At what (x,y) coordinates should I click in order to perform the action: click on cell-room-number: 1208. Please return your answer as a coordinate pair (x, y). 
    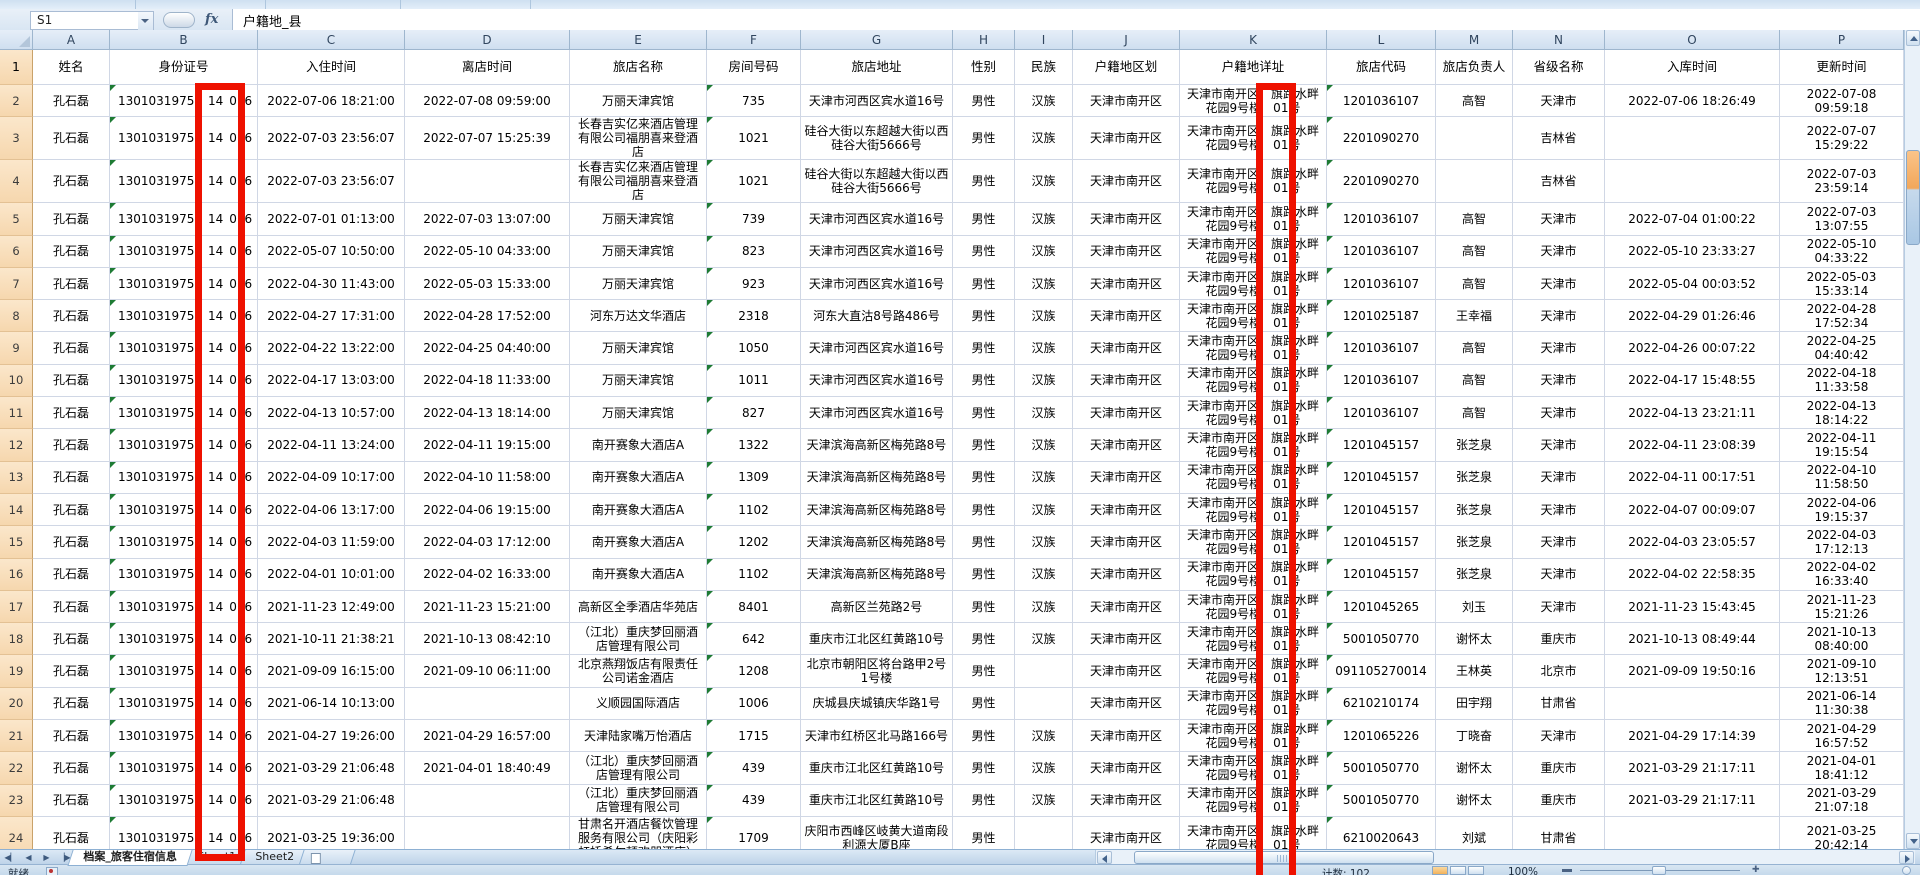
    Looking at the image, I should click on (754, 671).